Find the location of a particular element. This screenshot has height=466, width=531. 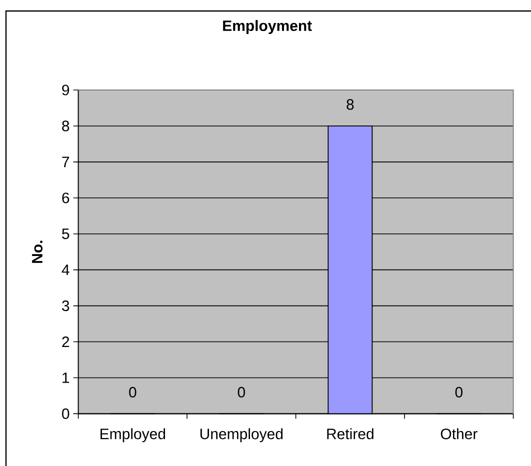

y-tick-label: 1 is located at coordinates (66, 377).